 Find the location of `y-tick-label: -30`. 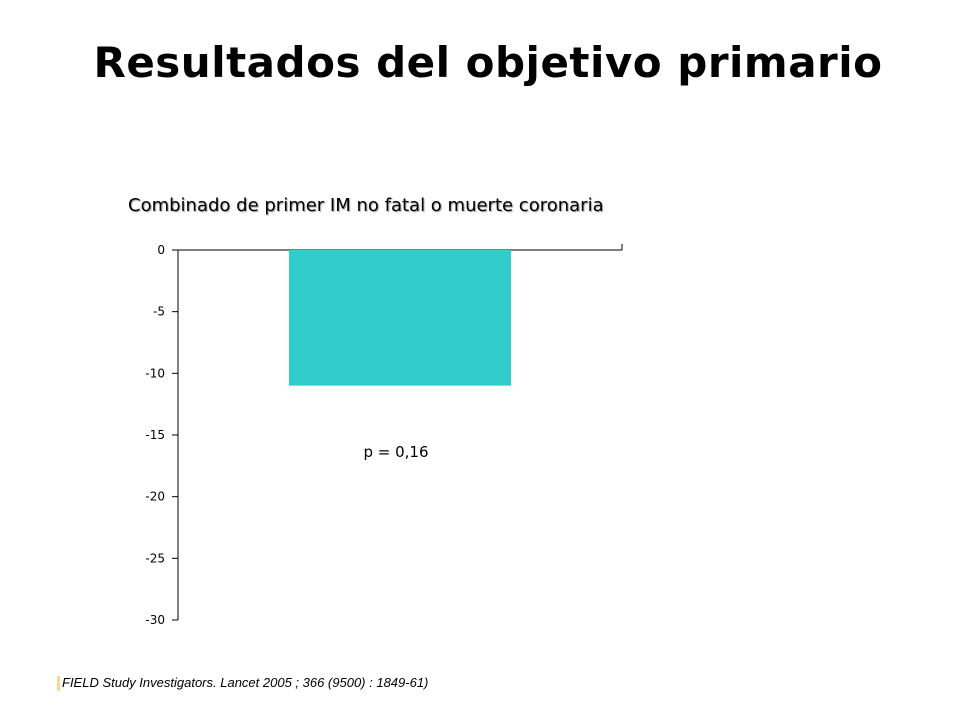

y-tick-label: -30 is located at coordinates (155, 620).